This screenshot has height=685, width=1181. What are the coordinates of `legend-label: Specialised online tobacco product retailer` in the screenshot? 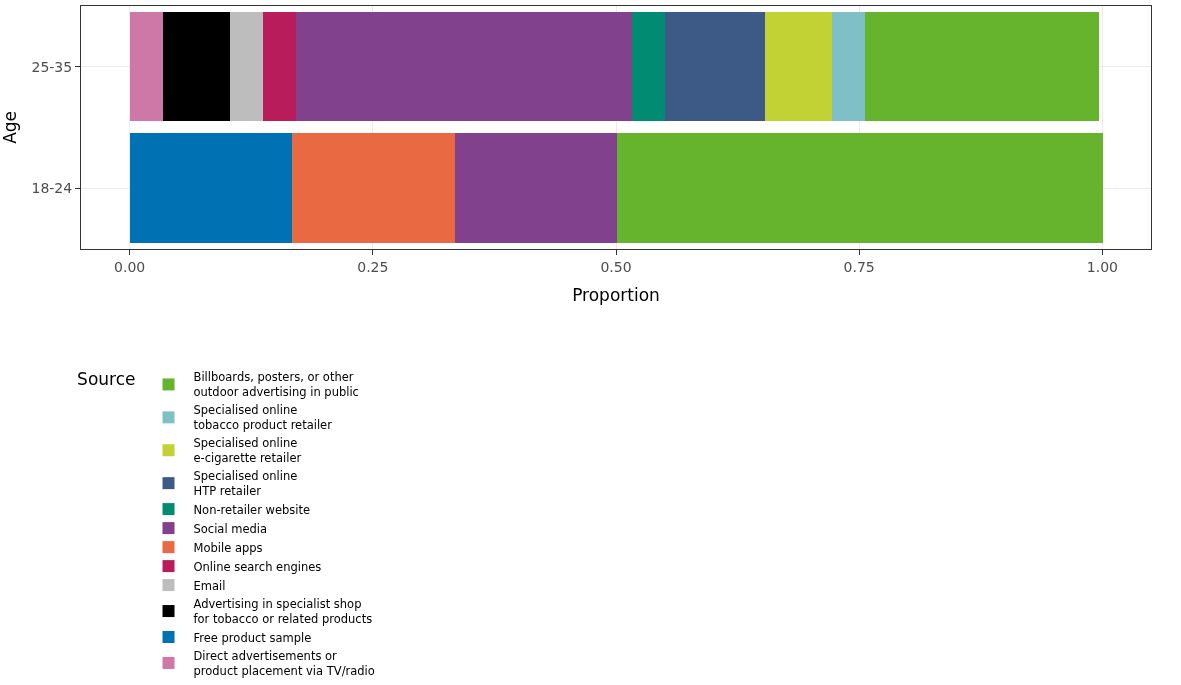 It's located at (263, 418).